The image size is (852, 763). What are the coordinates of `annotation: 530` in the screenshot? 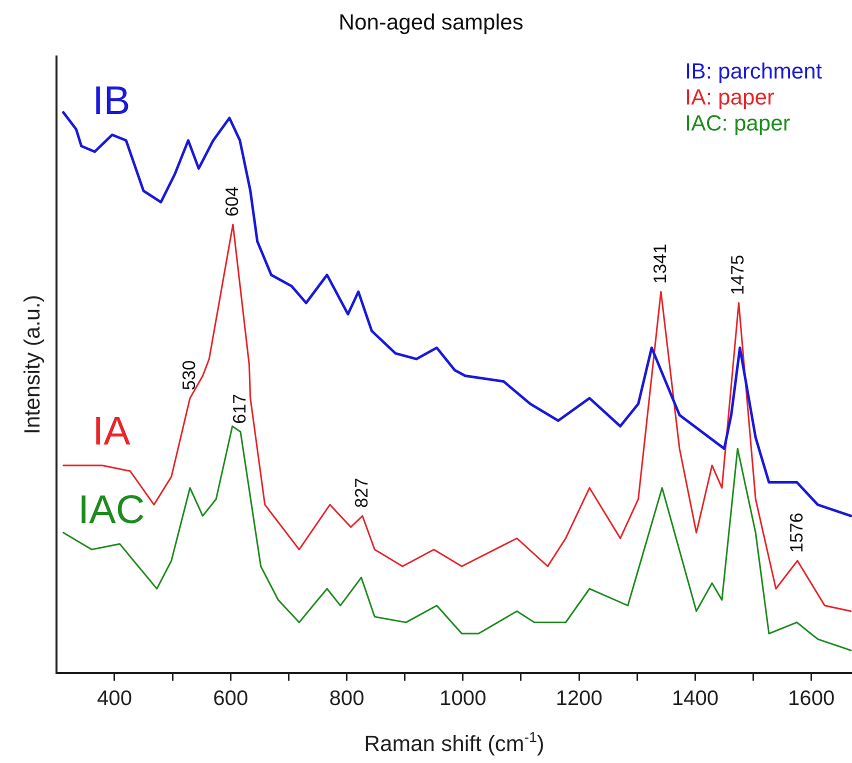 It's located at (188, 375).